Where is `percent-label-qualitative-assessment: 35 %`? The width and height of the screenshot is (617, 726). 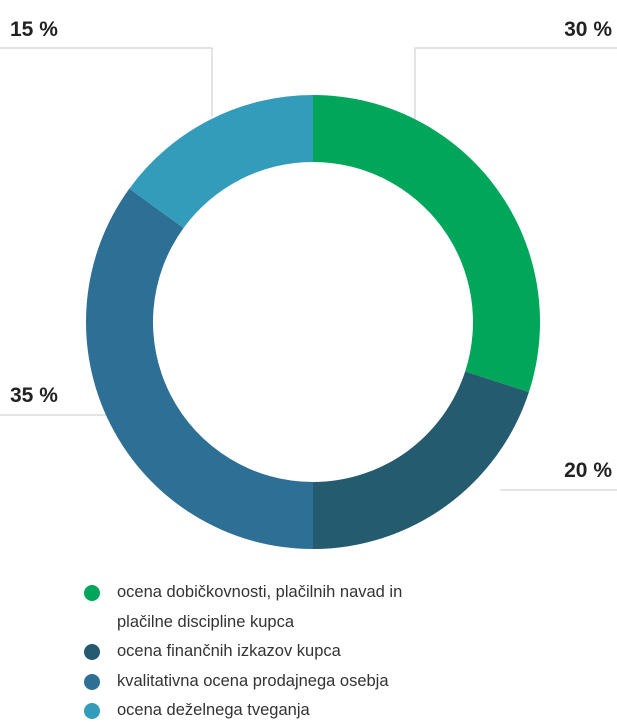 percent-label-qualitative-assessment: 35 % is located at coordinates (34, 395).